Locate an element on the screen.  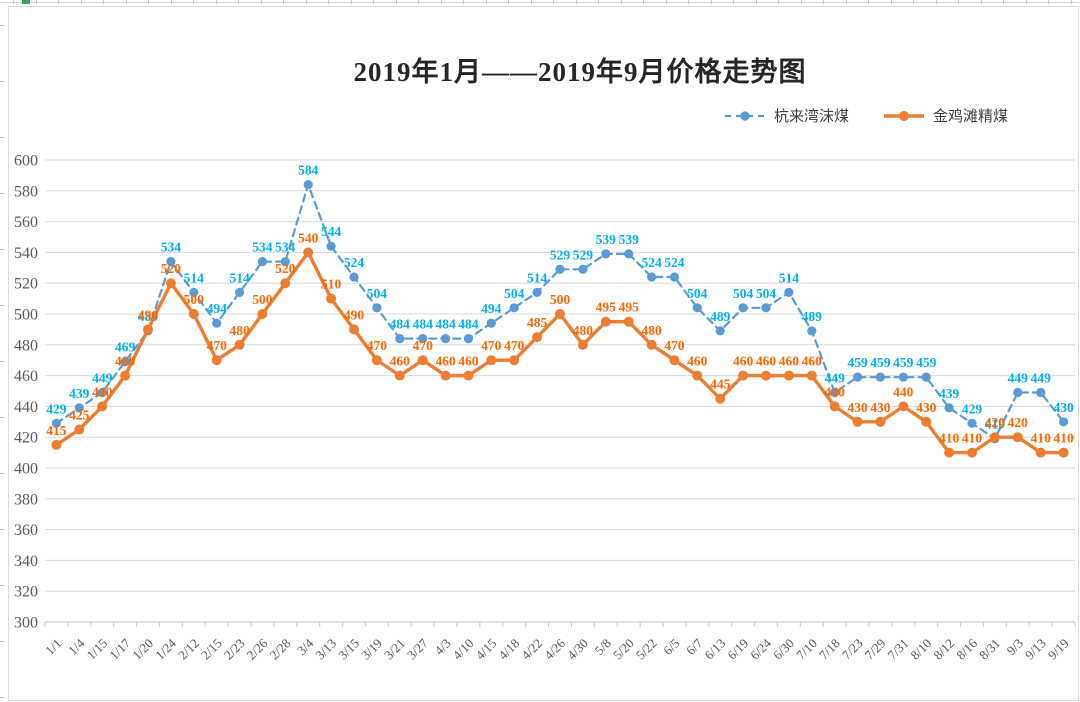
x-axis-tick-label: 3/27 is located at coordinates (417, 648).